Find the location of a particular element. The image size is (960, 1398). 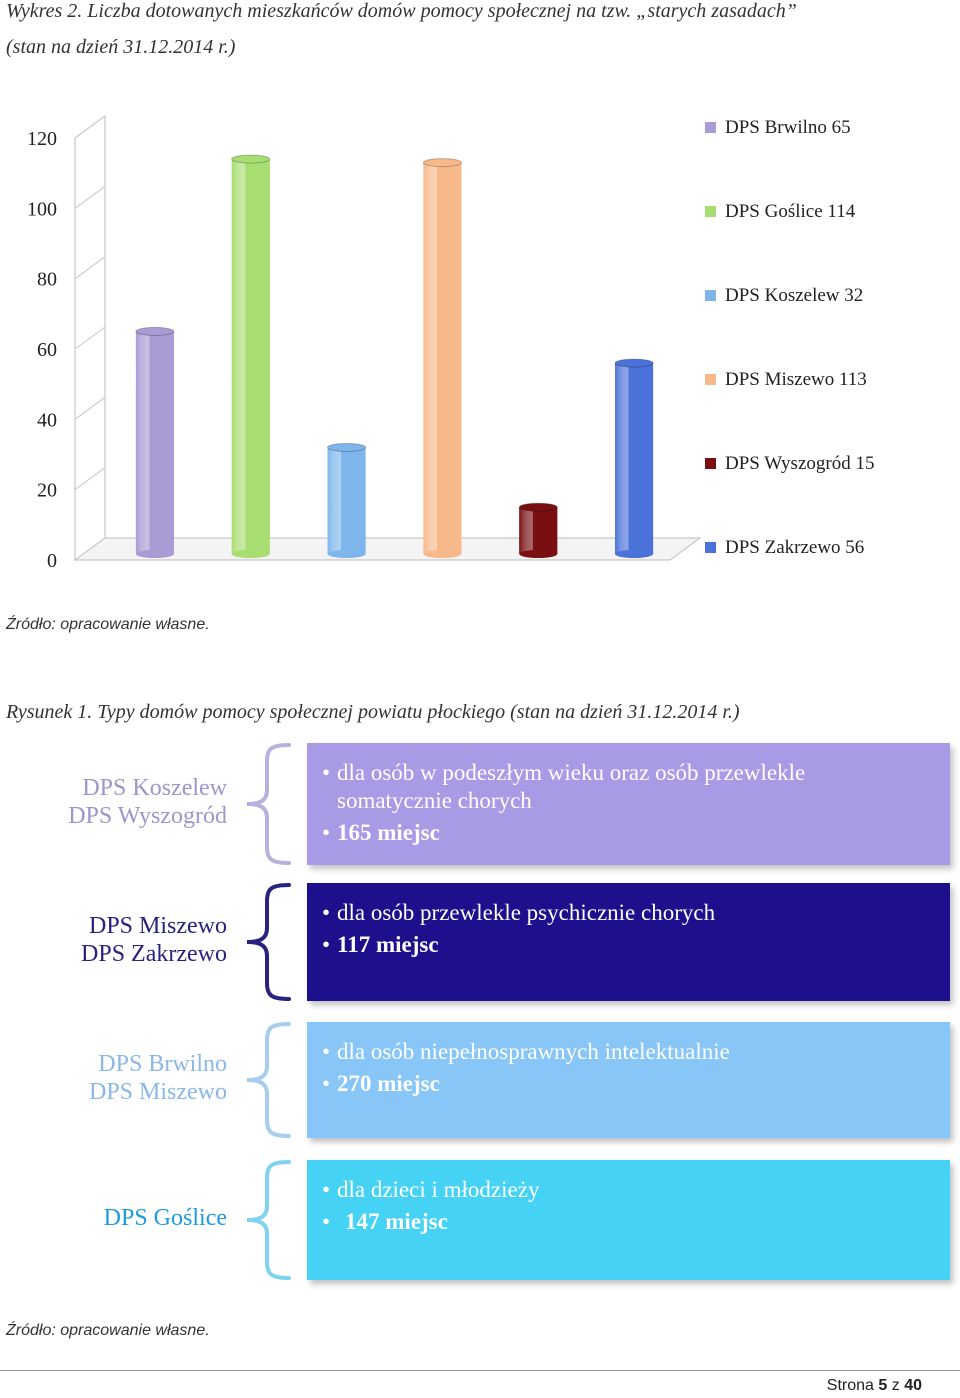

description-text: dla osób przewlekle psychicznie chorych is located at coordinates (526, 913).